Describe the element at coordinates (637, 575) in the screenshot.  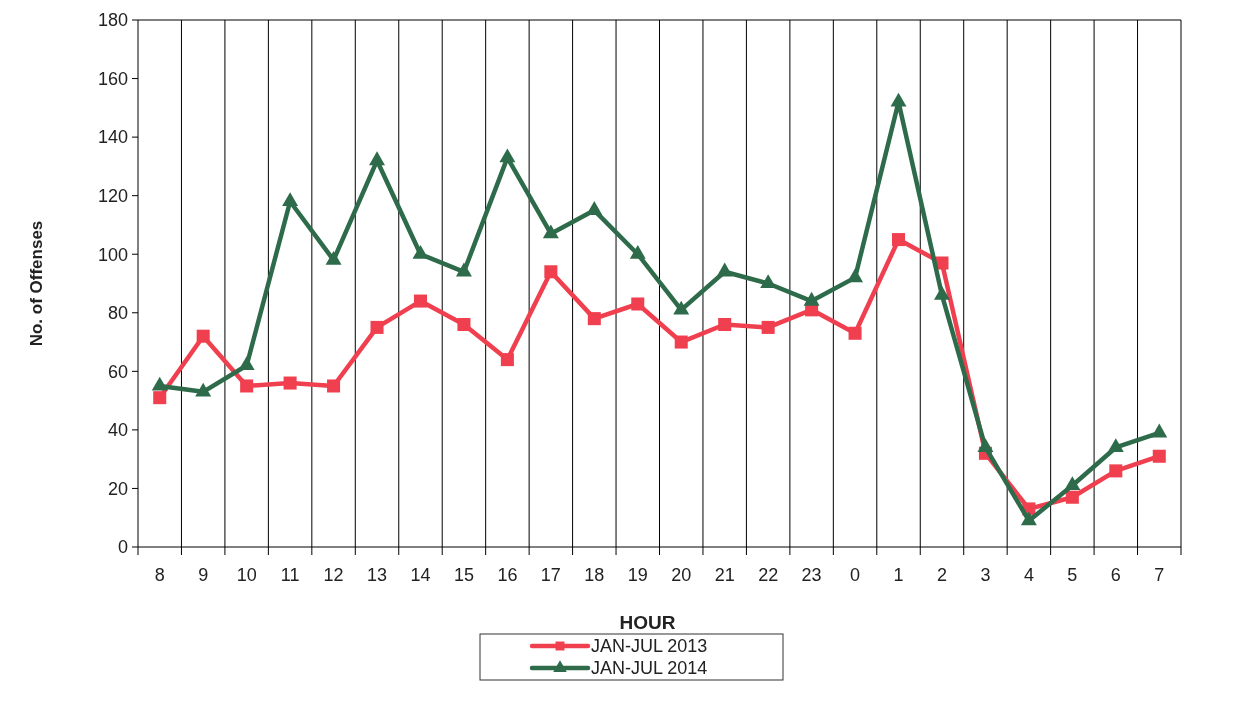
I see `x-tick-label: 19` at that location.